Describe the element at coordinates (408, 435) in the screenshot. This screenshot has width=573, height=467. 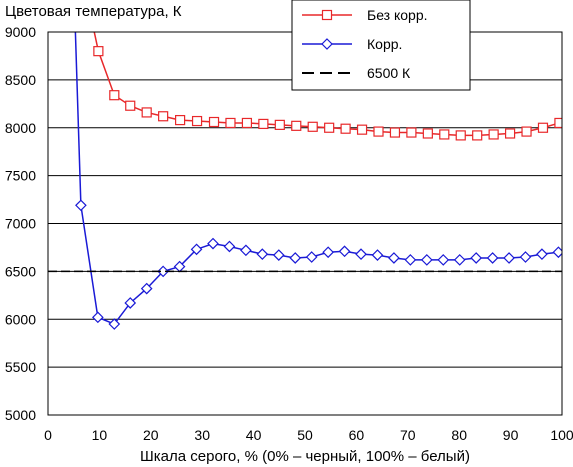
I see `x-tick-label: 70` at that location.